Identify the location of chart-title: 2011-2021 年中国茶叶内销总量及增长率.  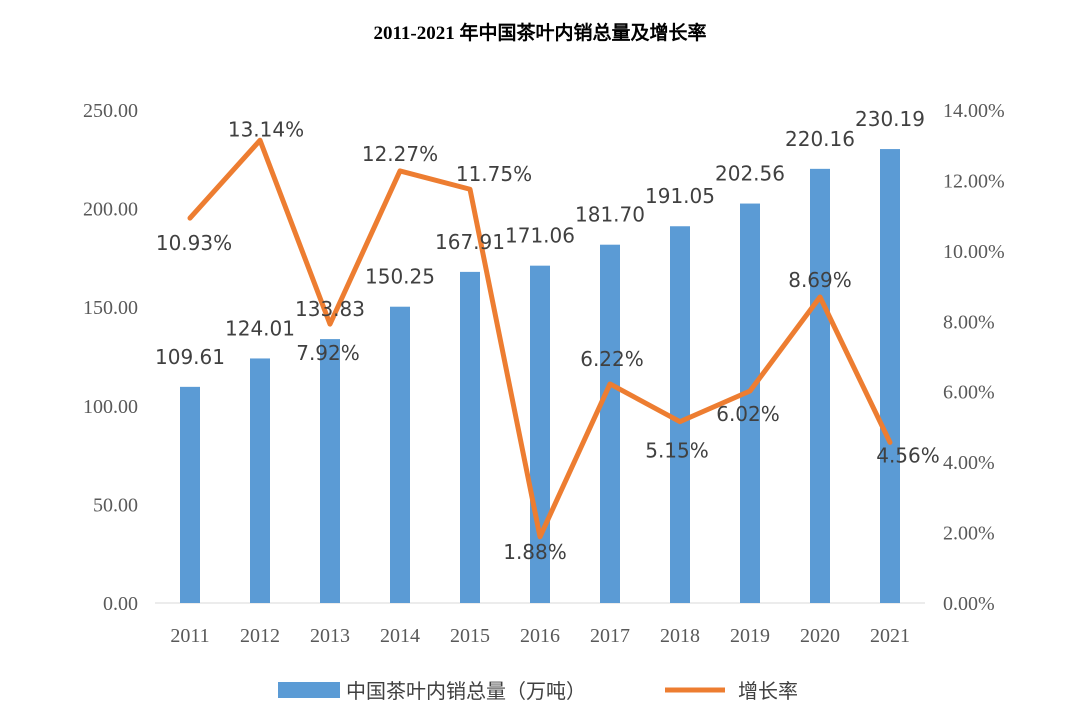
(540, 33).